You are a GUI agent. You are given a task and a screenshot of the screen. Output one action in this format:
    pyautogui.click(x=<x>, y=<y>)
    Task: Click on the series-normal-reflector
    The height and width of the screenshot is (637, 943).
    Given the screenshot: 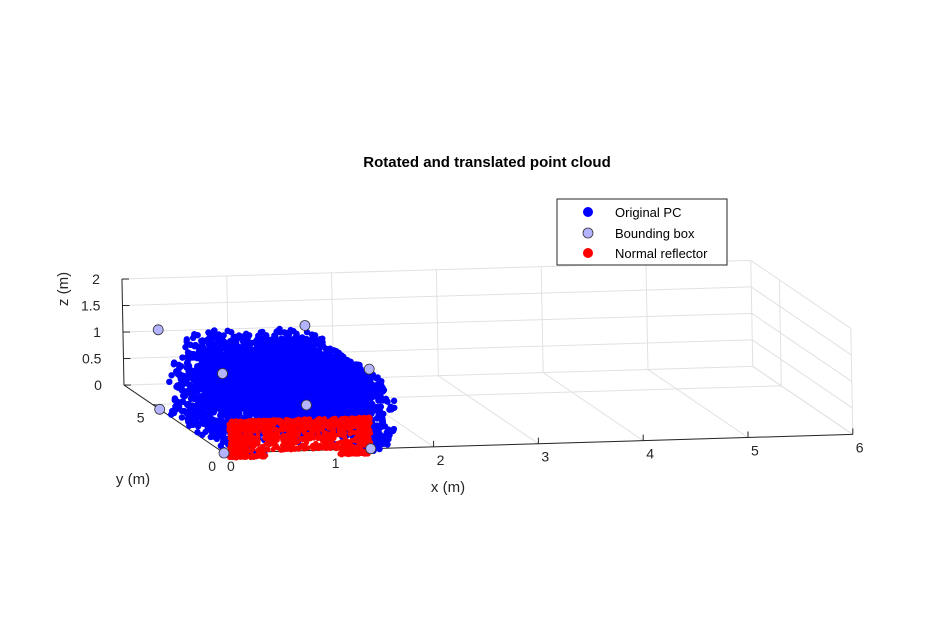 What is the action you would take?
    pyautogui.click(x=300, y=437)
    